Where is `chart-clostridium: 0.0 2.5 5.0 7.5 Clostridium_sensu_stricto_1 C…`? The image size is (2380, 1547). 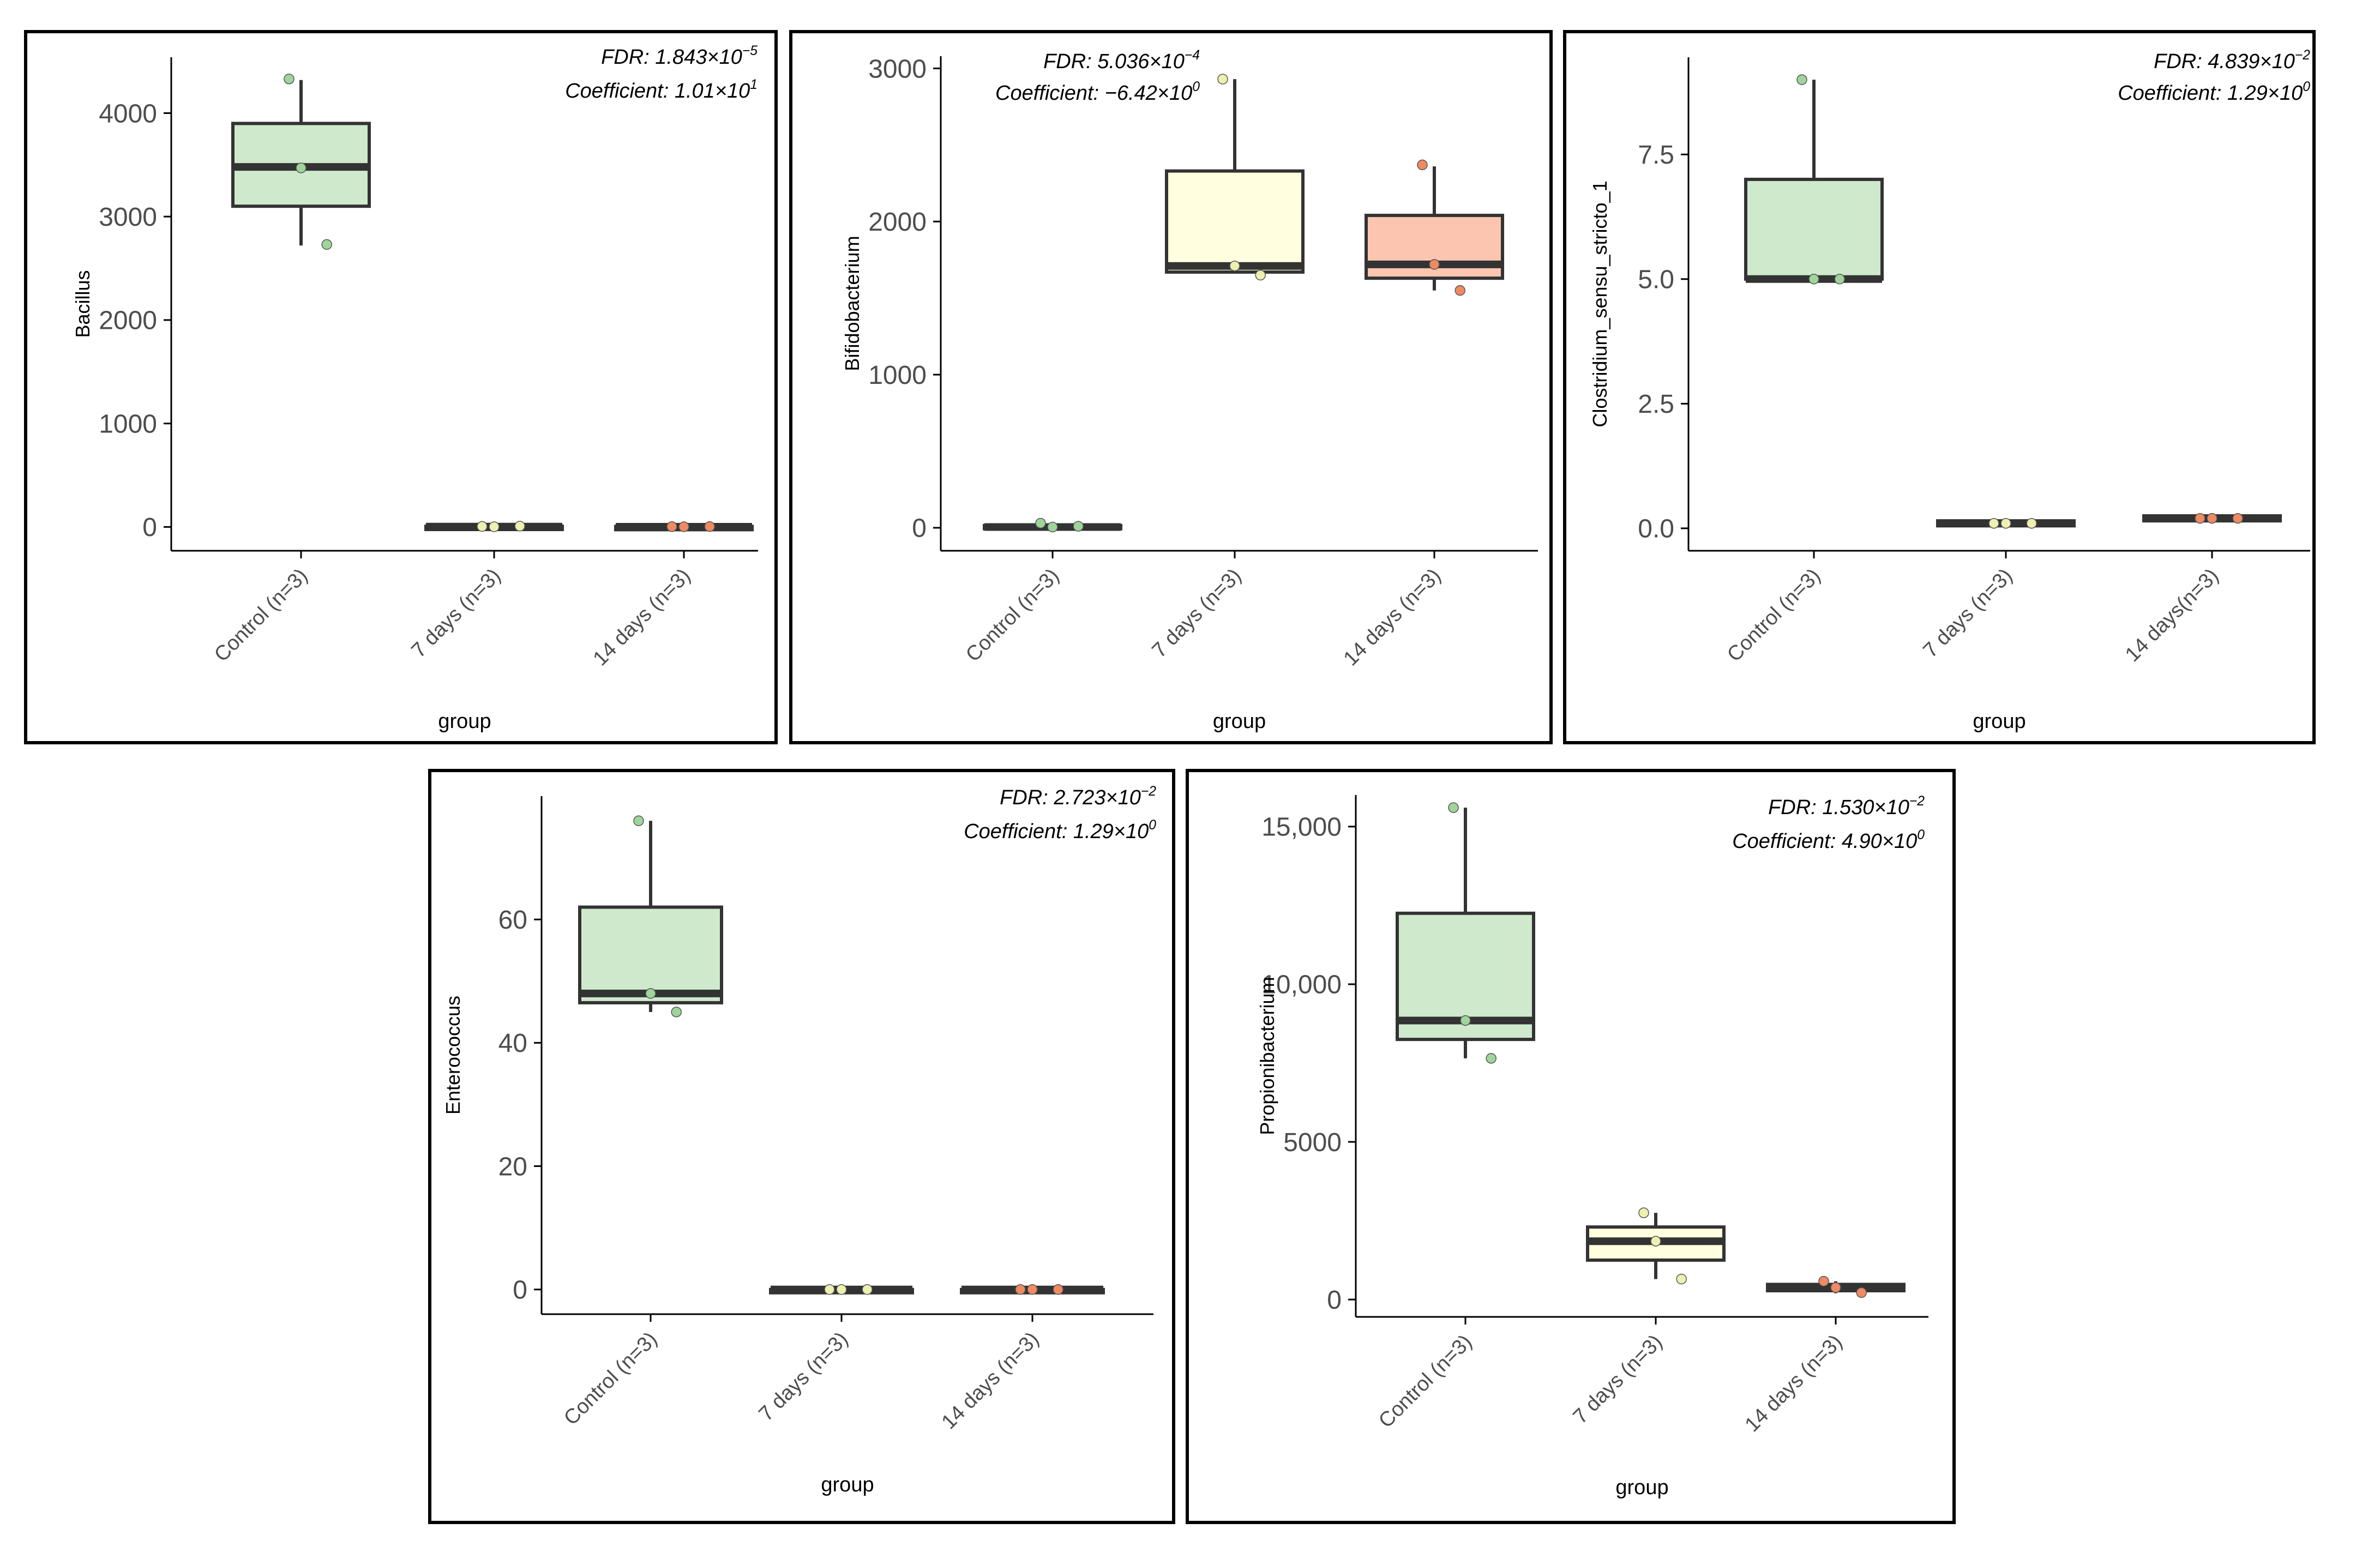 chart-clostridium: 0.0 2.5 5.0 7.5 Clostridium_sensu_stricto_1 C… is located at coordinates (1939, 387).